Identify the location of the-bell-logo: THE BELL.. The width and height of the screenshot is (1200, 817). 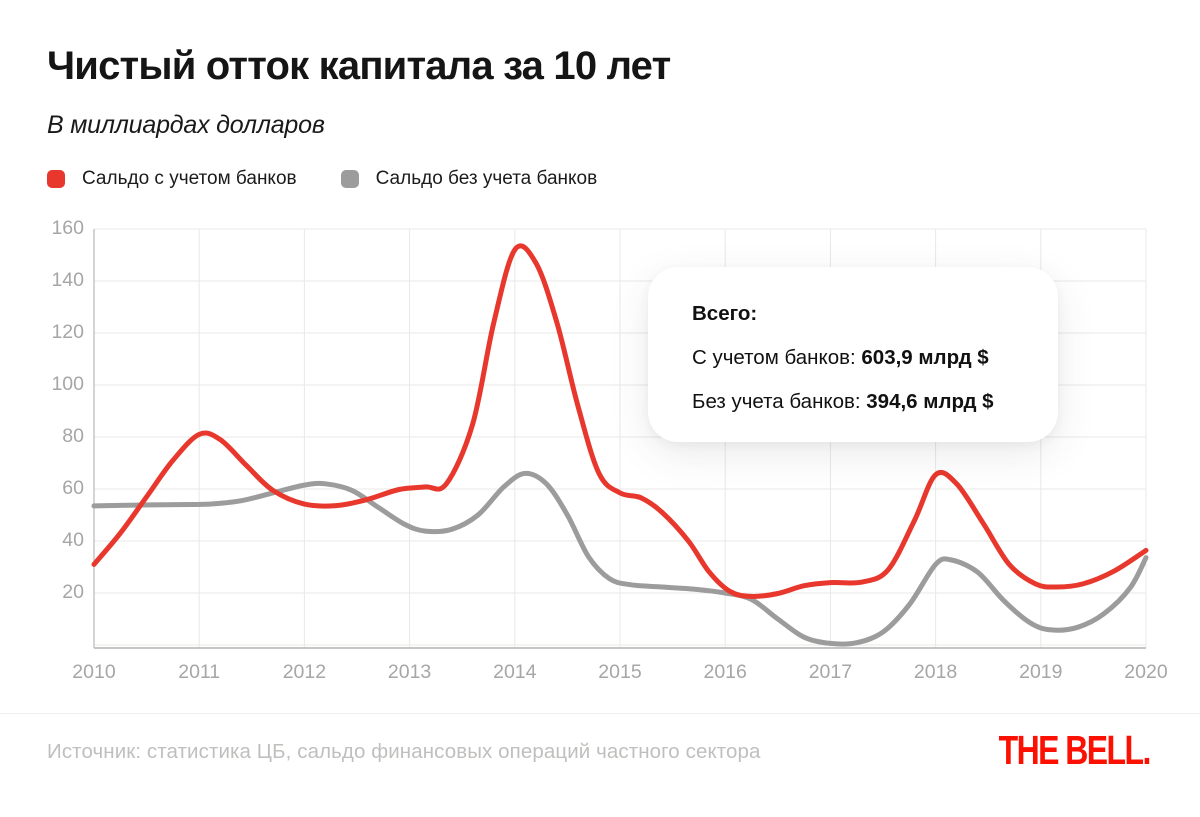
(1075, 750).